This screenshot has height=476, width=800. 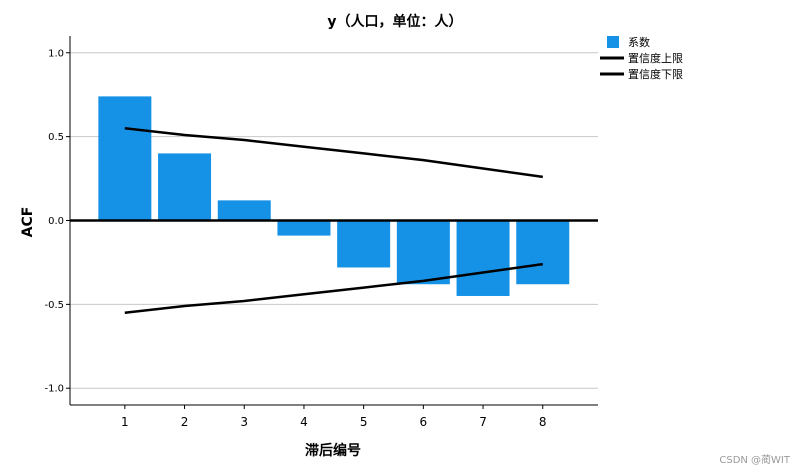 I want to click on x-tick-label: 3, so click(x=244, y=422).